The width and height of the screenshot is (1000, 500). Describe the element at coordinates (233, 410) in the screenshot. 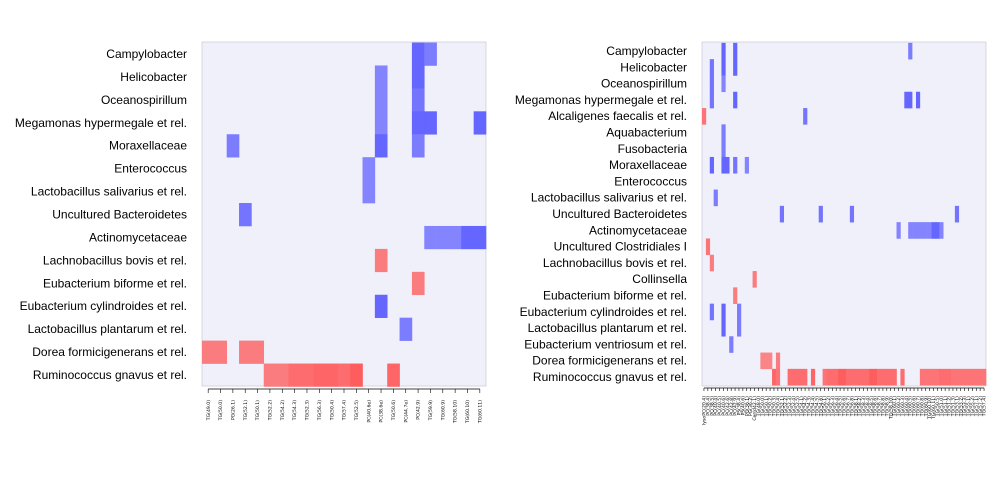

I see `column-label: PG(26.1)` at that location.